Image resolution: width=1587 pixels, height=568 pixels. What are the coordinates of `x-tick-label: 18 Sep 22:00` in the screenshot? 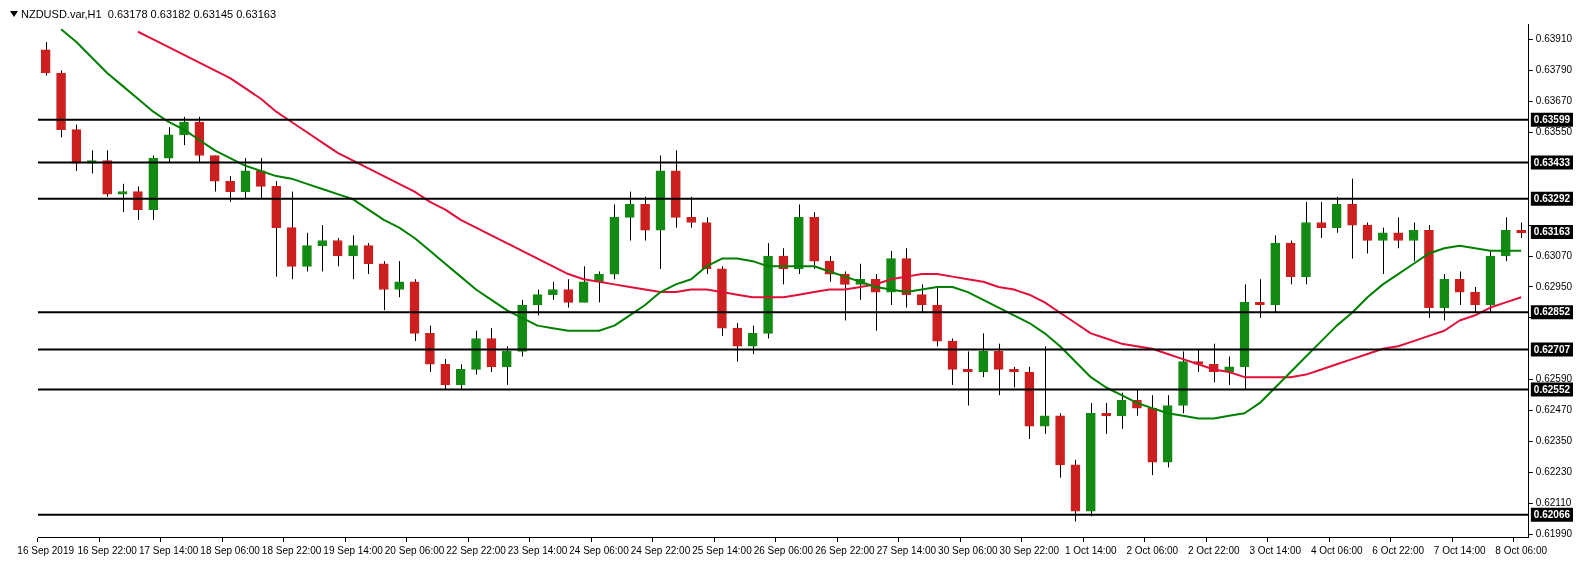 It's located at (291, 550).